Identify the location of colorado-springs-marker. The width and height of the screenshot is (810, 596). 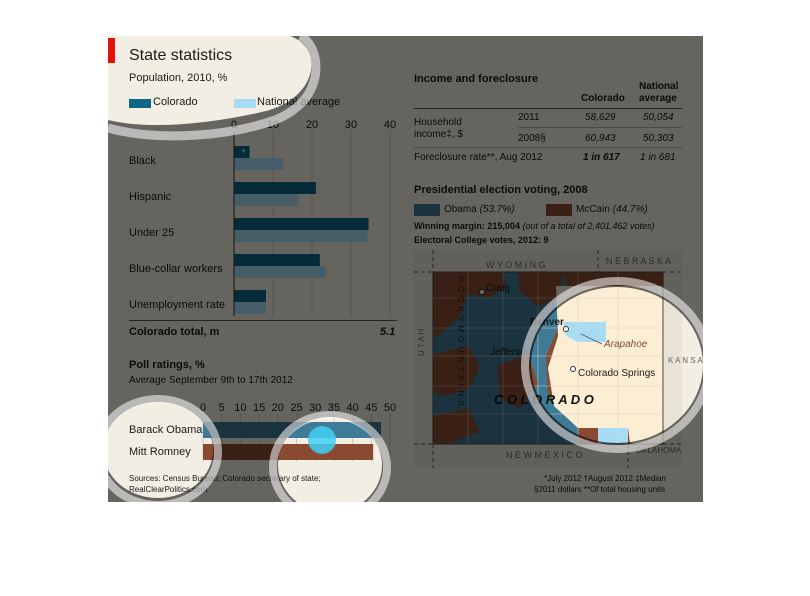
(573, 369).